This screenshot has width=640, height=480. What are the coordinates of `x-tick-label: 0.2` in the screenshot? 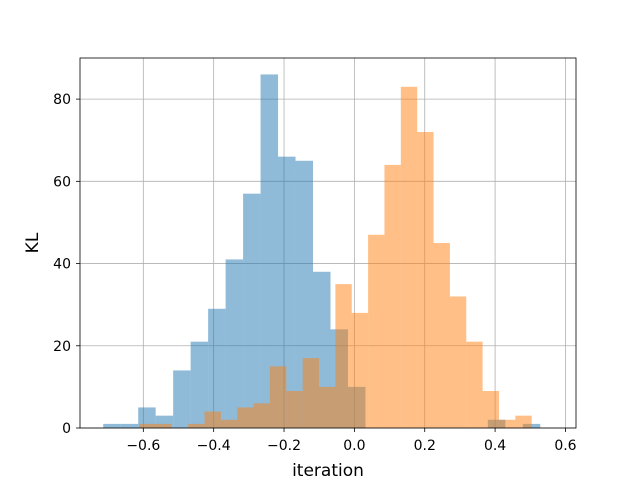 It's located at (425, 446).